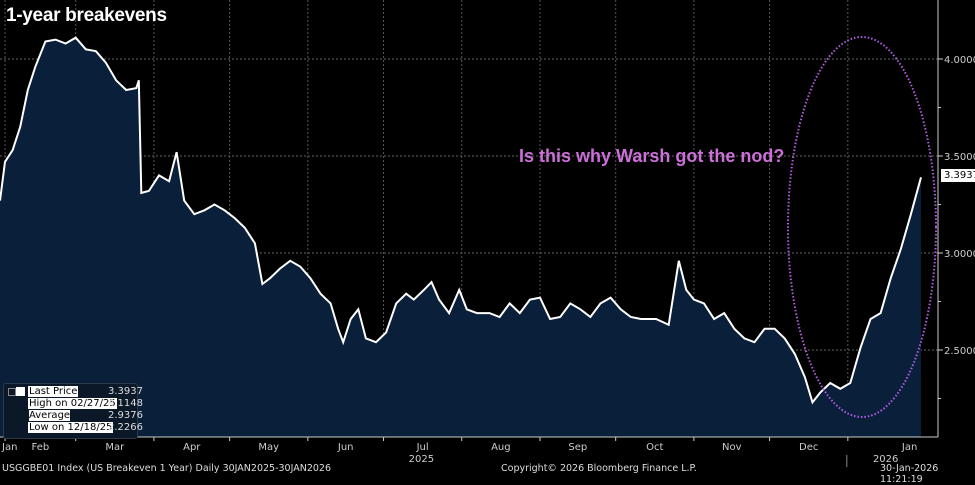  What do you see at coordinates (654, 447) in the screenshot?
I see `x-month-label: Oct` at bounding box center [654, 447].